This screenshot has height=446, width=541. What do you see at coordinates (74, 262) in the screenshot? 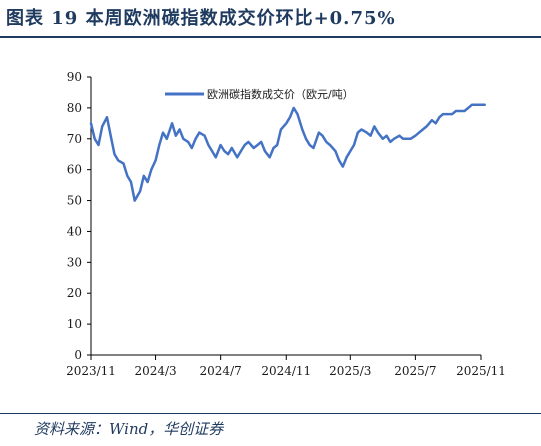
I see `y-tick-label: 30` at bounding box center [74, 262].